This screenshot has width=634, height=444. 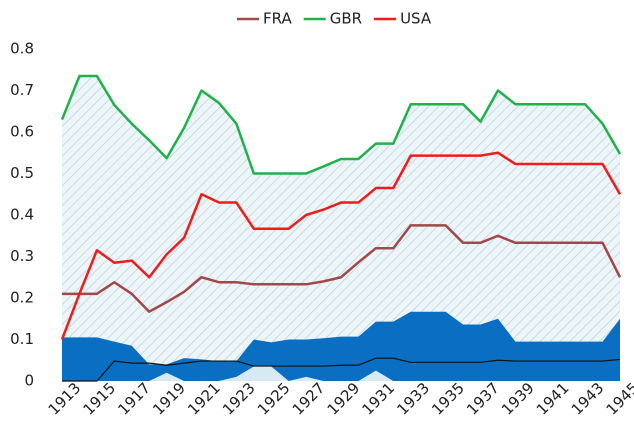 I want to click on y-tick-label: 0.6, so click(x=22, y=132).